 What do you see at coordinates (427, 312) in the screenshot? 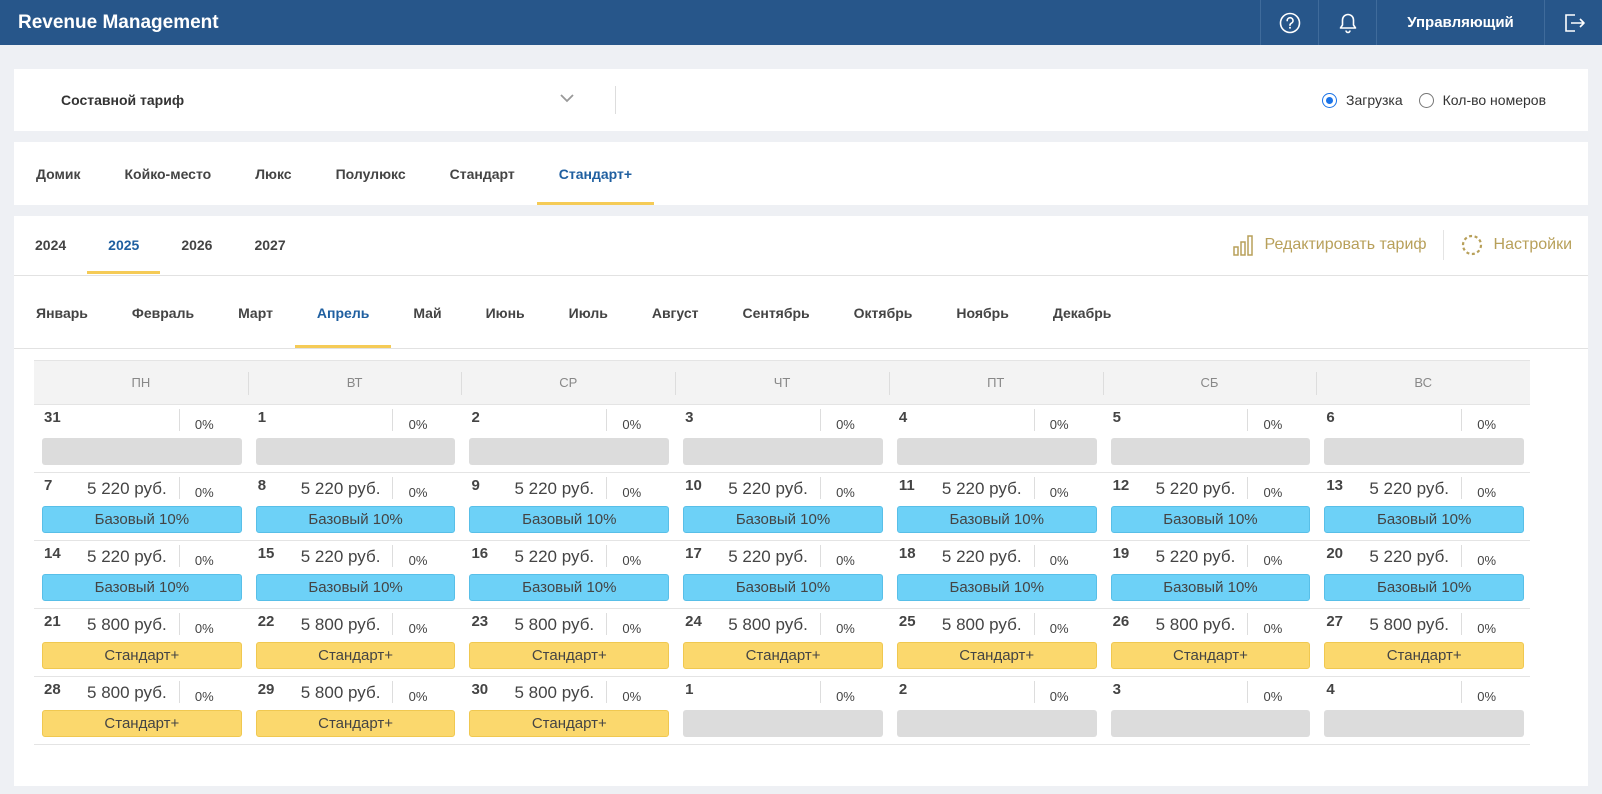
I see `tab-month-4: Май` at bounding box center [427, 312].